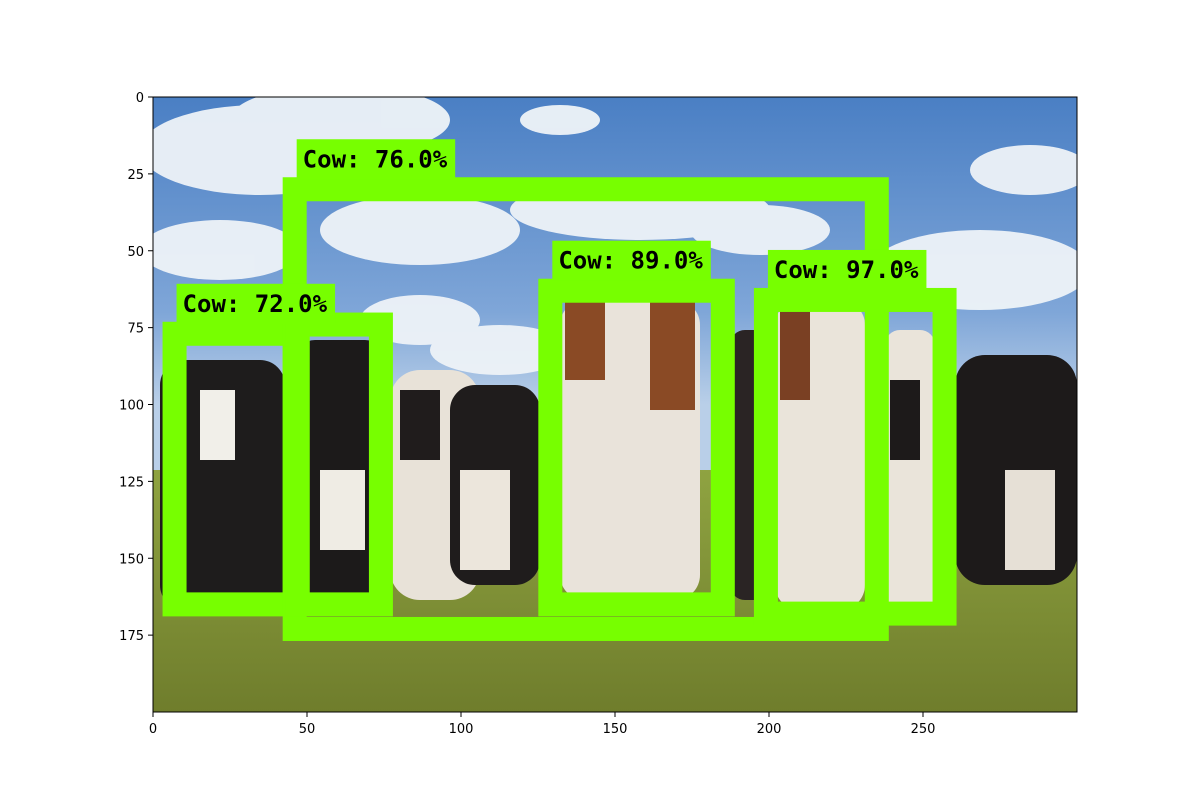 This screenshot has width=1200, height=800. Describe the element at coordinates (135, 252) in the screenshot. I see `y-tick-label: 50` at that location.